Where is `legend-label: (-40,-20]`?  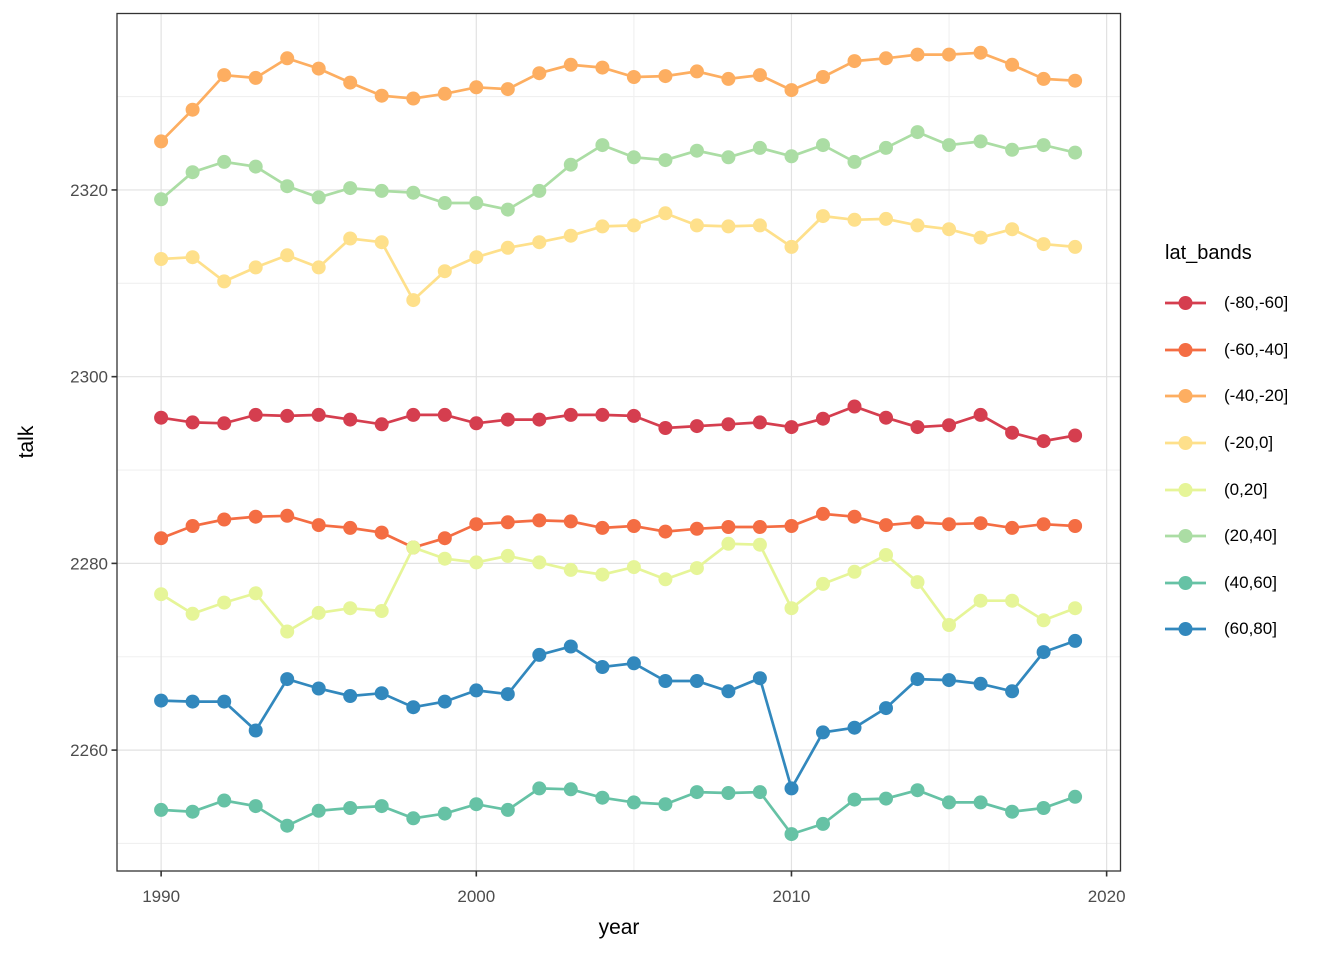 legend-label: (-40,-20] is located at coordinates (1256, 396).